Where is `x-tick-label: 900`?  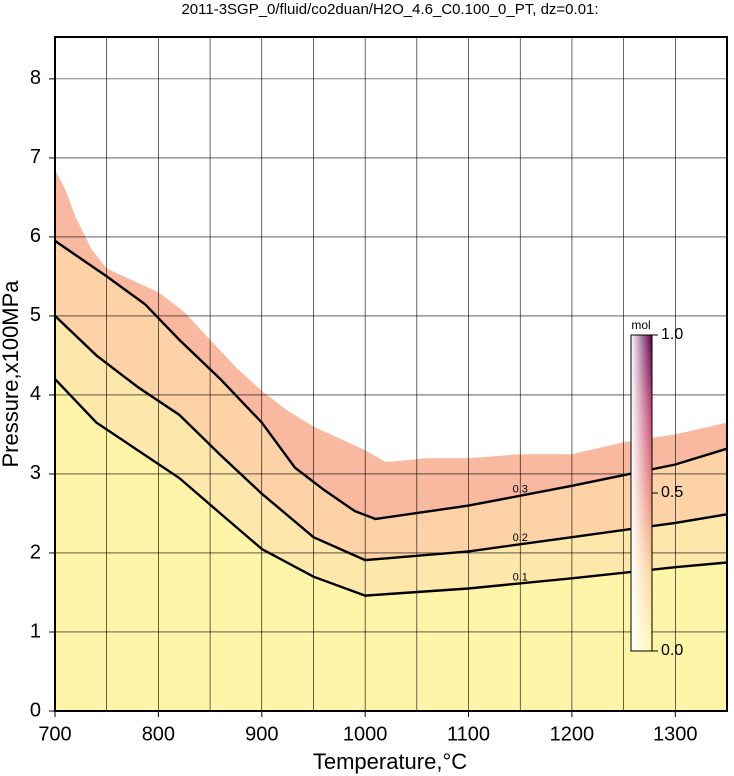 x-tick-label: 900 is located at coordinates (261, 734).